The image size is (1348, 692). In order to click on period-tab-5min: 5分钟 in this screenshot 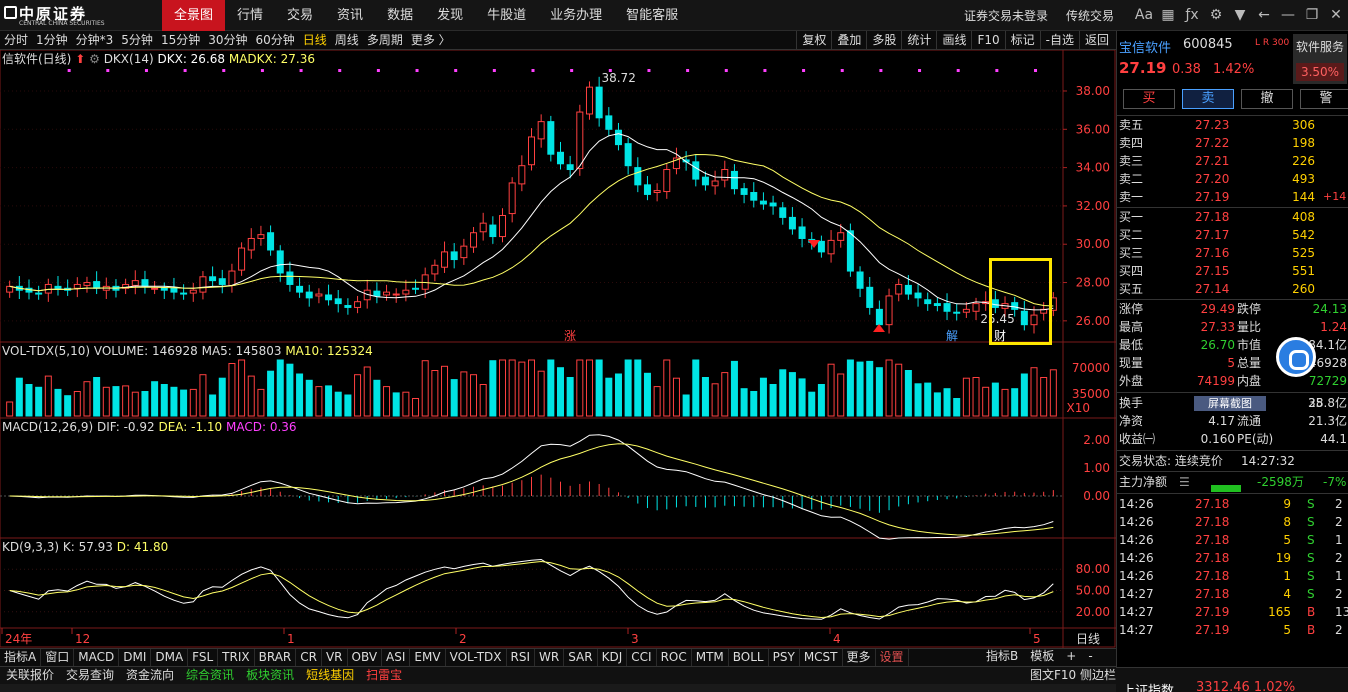, I will do `click(137, 40)`.